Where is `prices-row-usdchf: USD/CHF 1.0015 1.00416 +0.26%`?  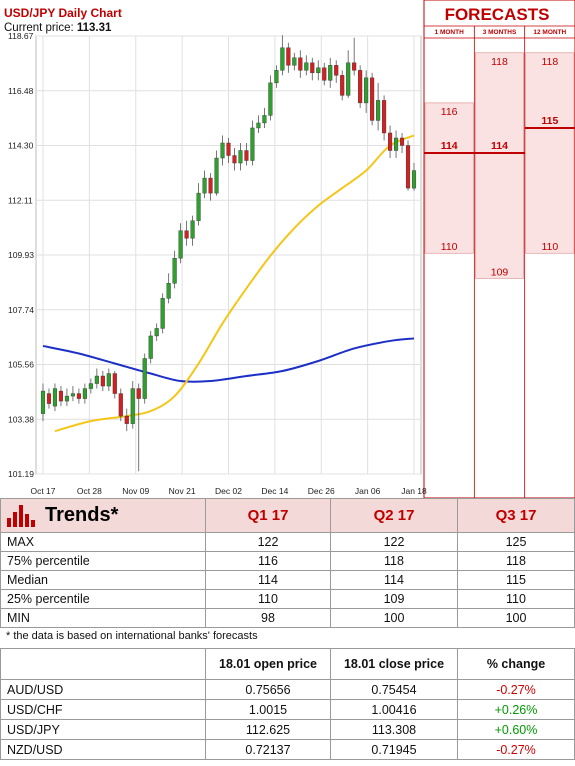
prices-row-usdchf: USD/CHF 1.0015 1.00416 +0.26% is located at coordinates (287, 709).